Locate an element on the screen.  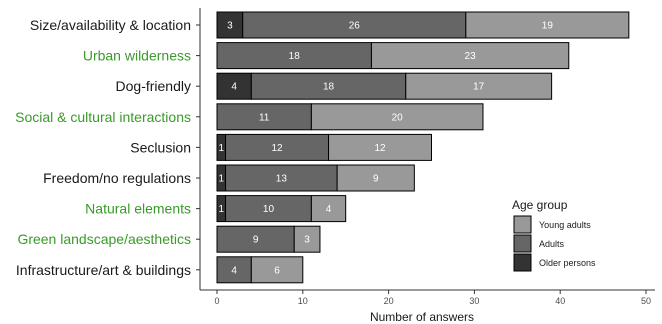
bar-value-label: 10 is located at coordinates (269, 209).